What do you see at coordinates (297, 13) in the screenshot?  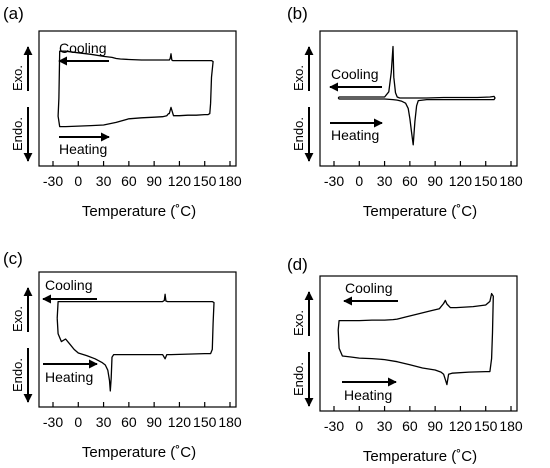 I see `panel-label: (b)` at bounding box center [297, 13].